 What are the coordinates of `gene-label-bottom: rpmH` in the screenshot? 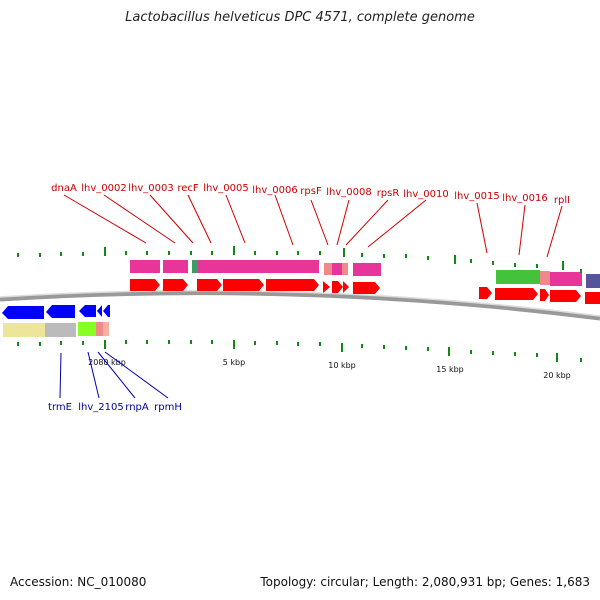 It's located at (168, 407).